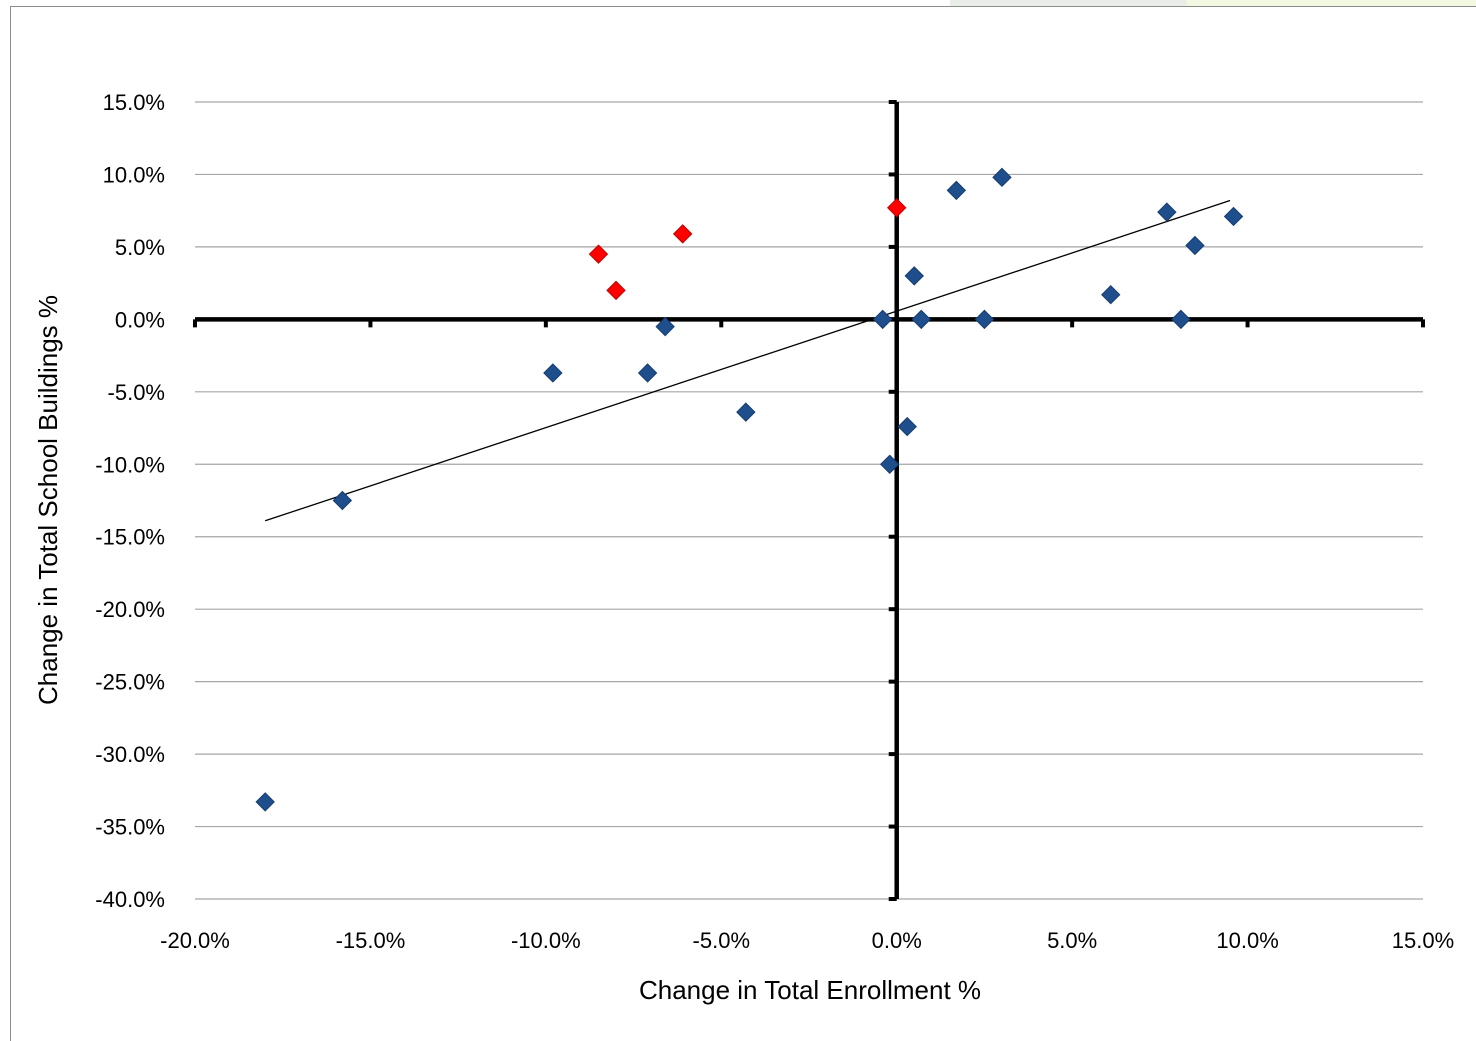 The height and width of the screenshot is (1041, 1476). I want to click on y-tick-label: -30.0%, so click(130, 754).